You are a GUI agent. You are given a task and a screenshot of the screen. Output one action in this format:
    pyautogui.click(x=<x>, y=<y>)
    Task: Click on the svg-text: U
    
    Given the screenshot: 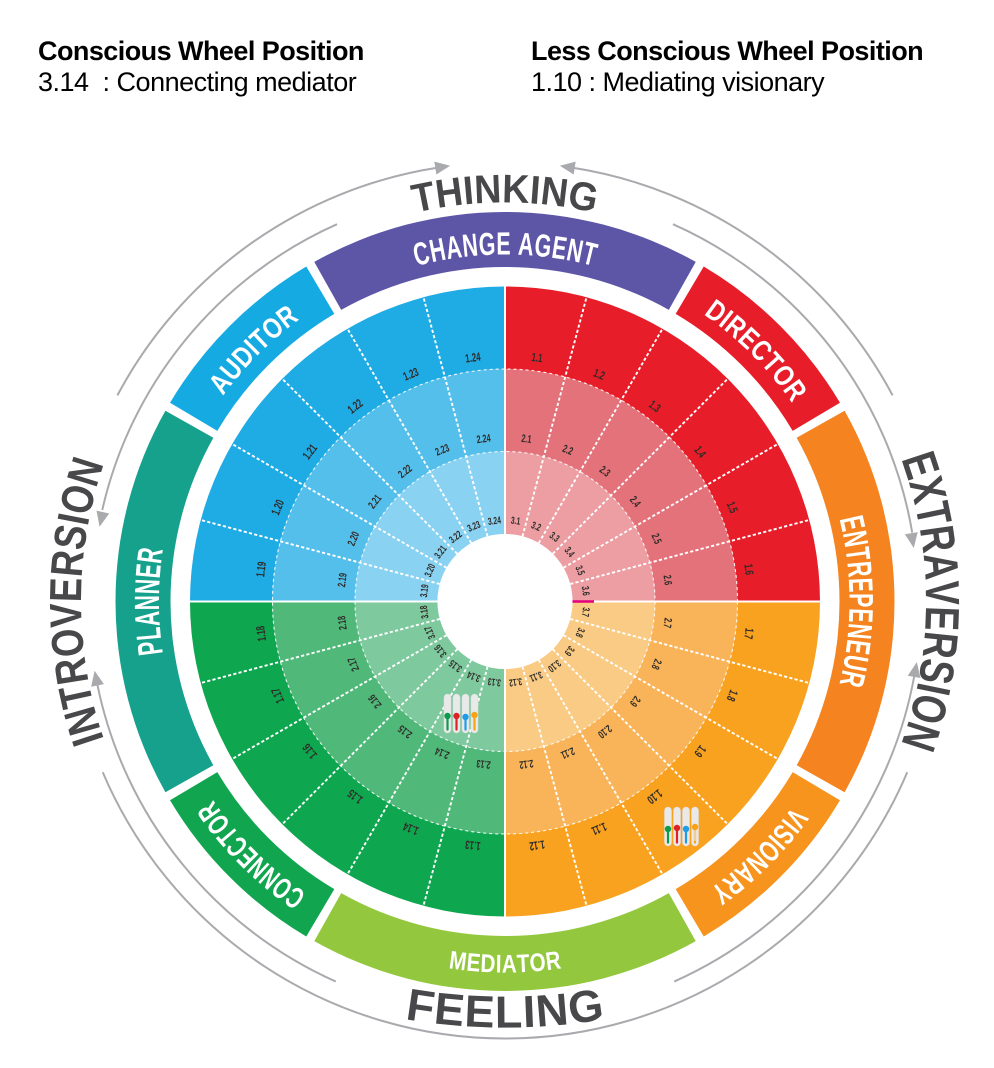 What is the action you would take?
    pyautogui.click(x=855, y=663)
    